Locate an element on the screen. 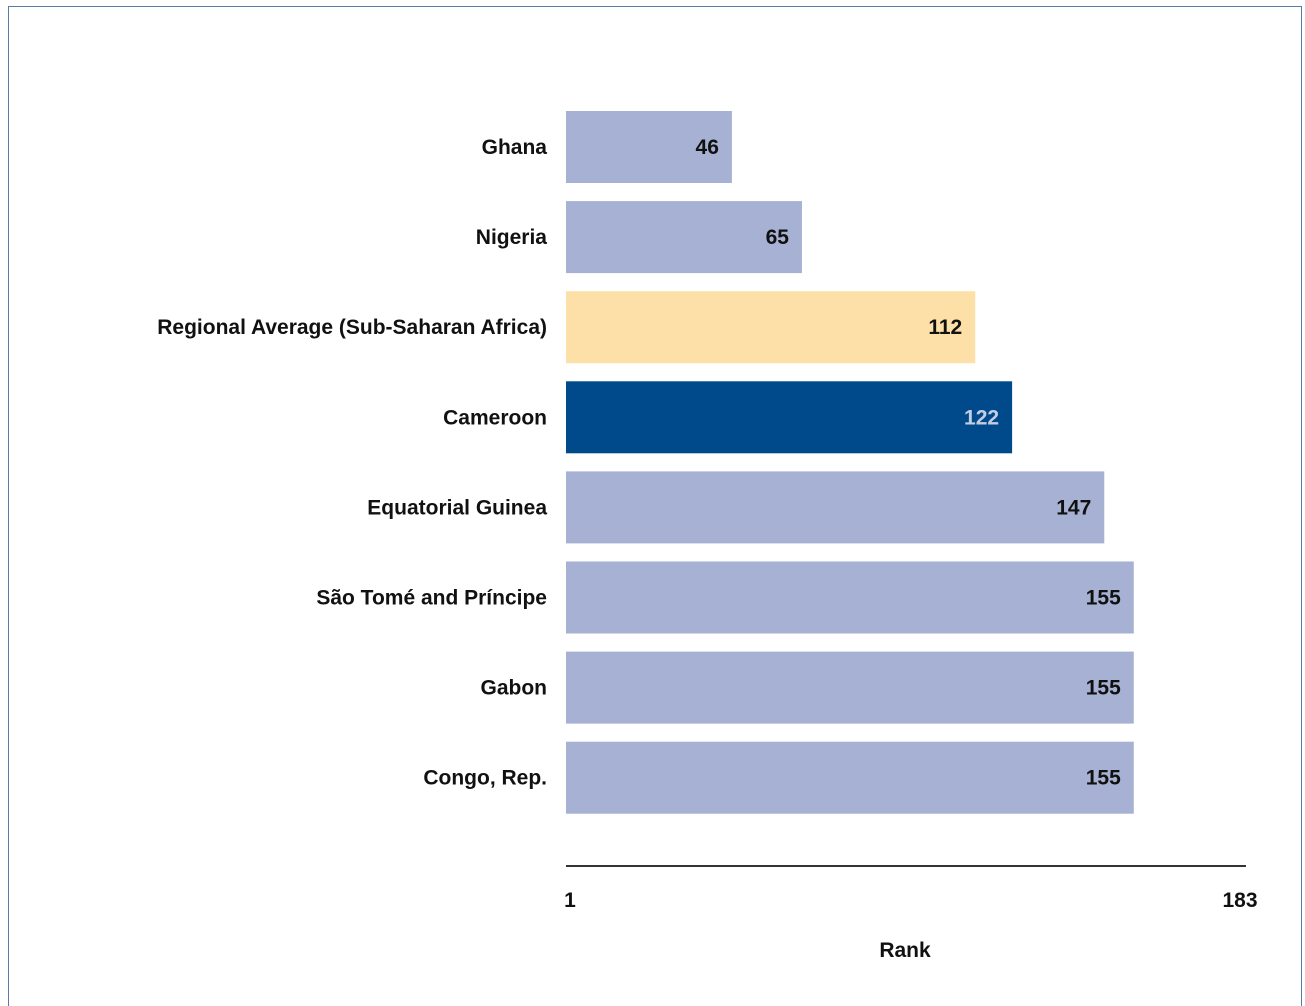 The height and width of the screenshot is (1006, 1305). value-label-3: 122 is located at coordinates (981, 417).